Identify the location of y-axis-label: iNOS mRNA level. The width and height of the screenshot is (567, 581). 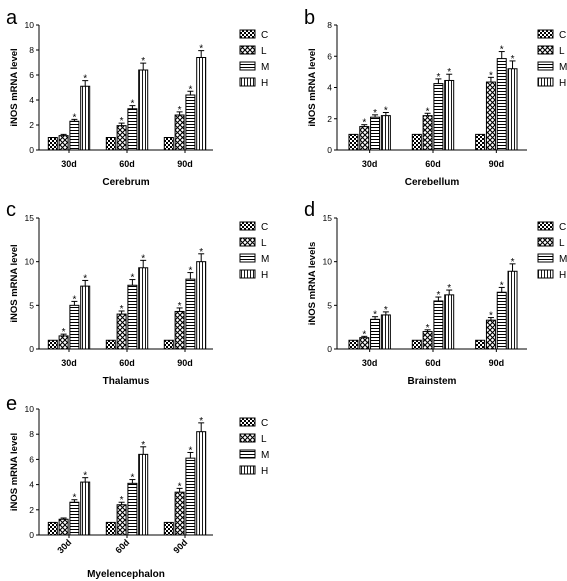
(312, 87).